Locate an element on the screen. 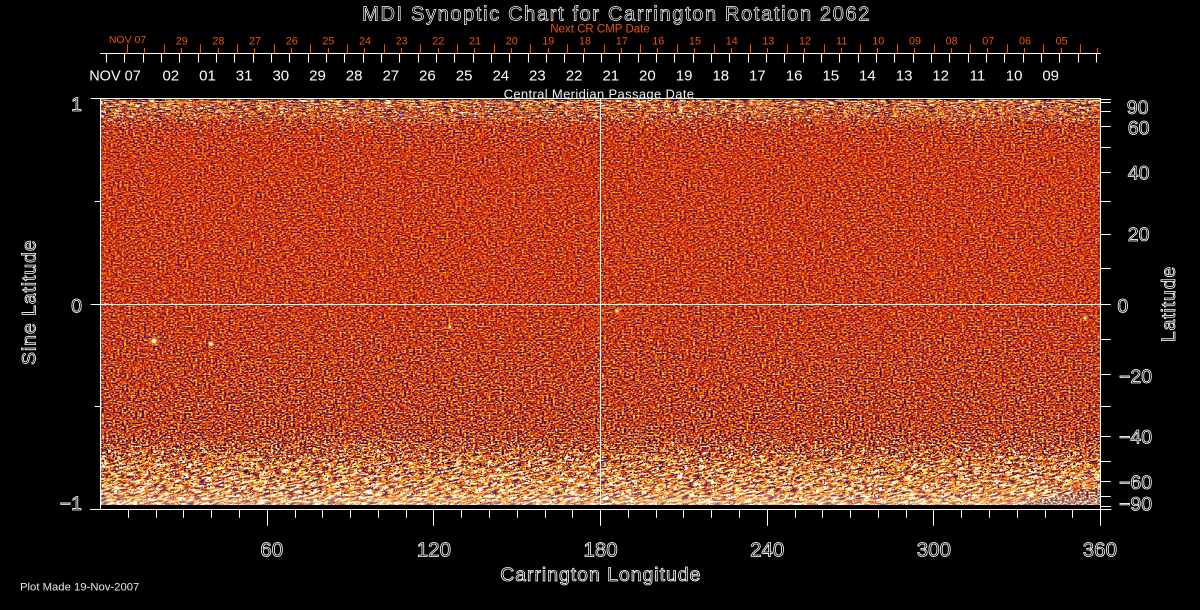  svg-text: Next CR CMP Date is located at coordinates (599, 29).